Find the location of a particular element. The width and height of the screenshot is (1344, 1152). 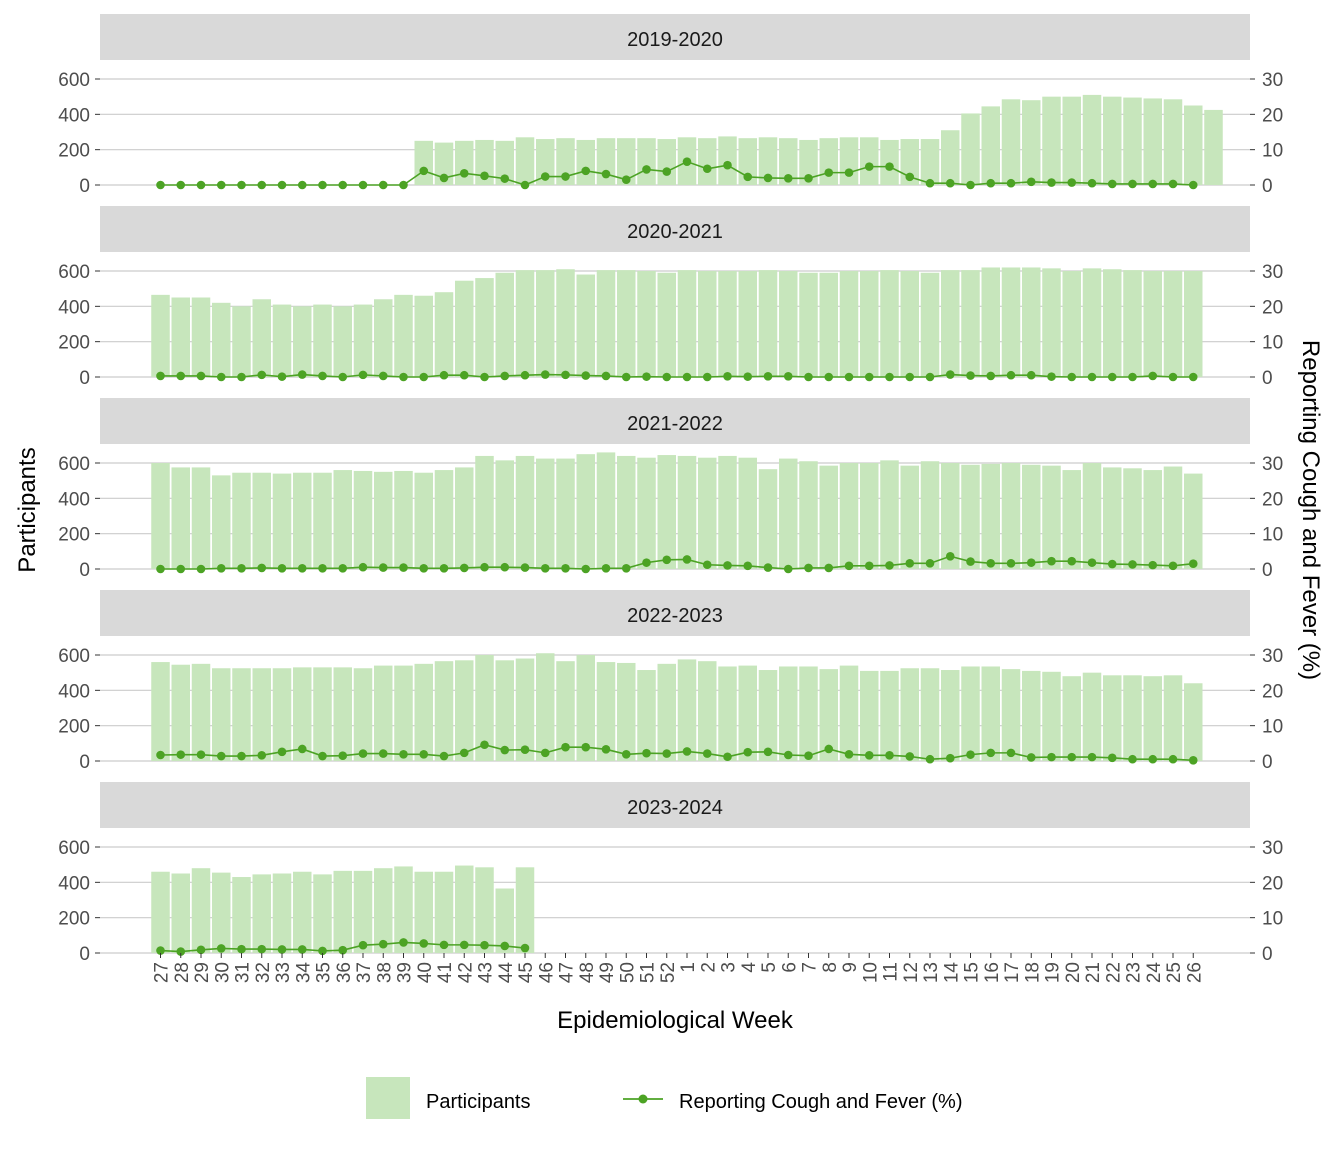

x-tick-label: 37 is located at coordinates (364, 972).